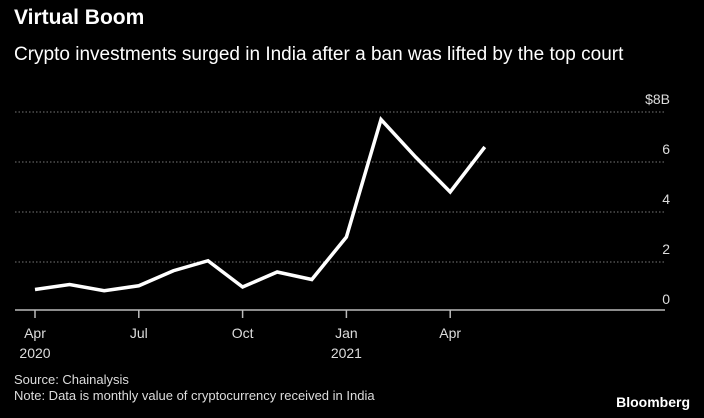 The image size is (704, 418). I want to click on x-tick-label: Jan, so click(346, 333).